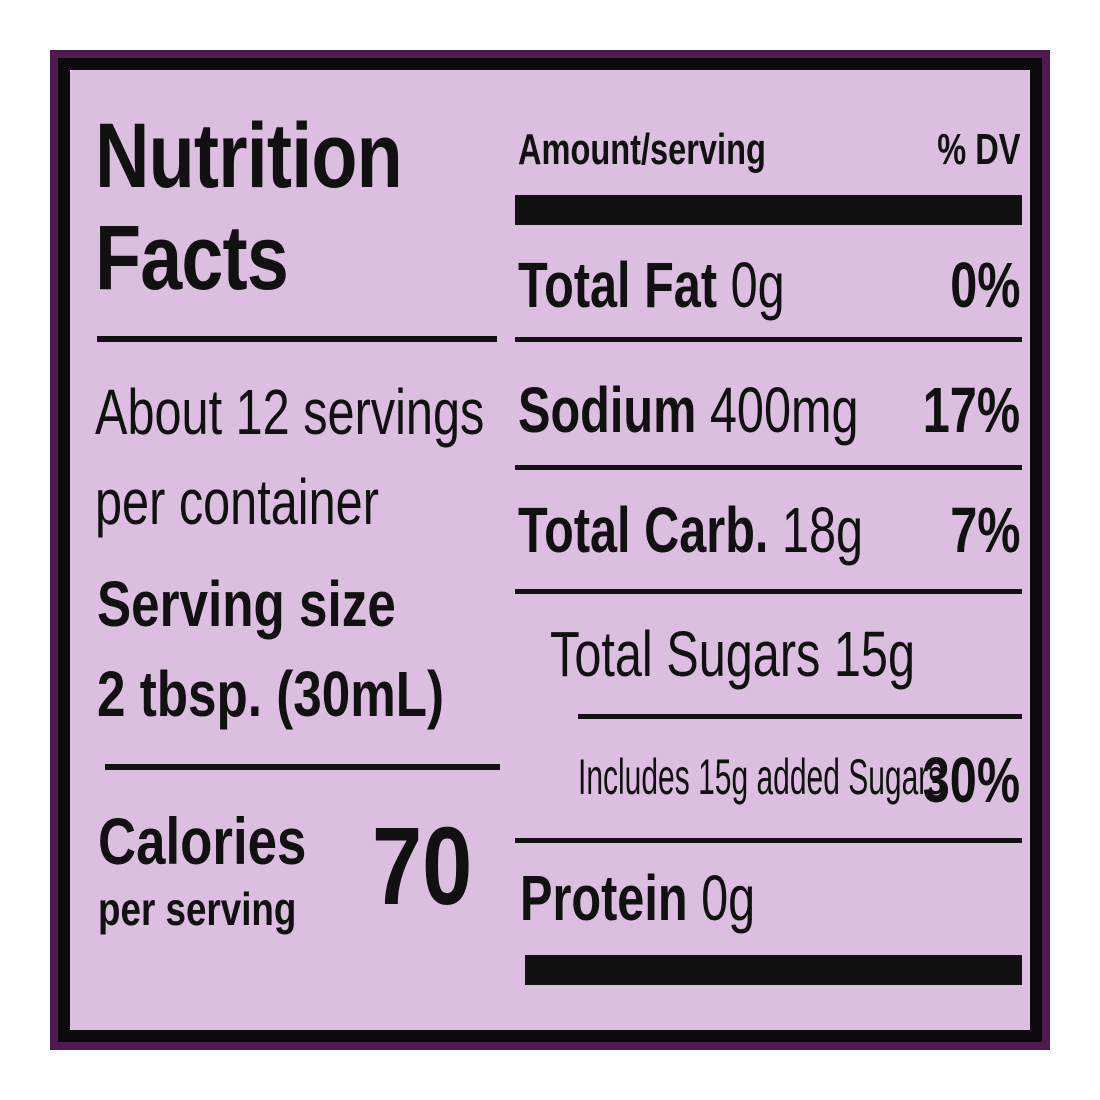 The image size is (1100, 1100). Describe the element at coordinates (761, 777) in the screenshot. I see `row-added-sugars: Includes 15g added Sugars` at that location.